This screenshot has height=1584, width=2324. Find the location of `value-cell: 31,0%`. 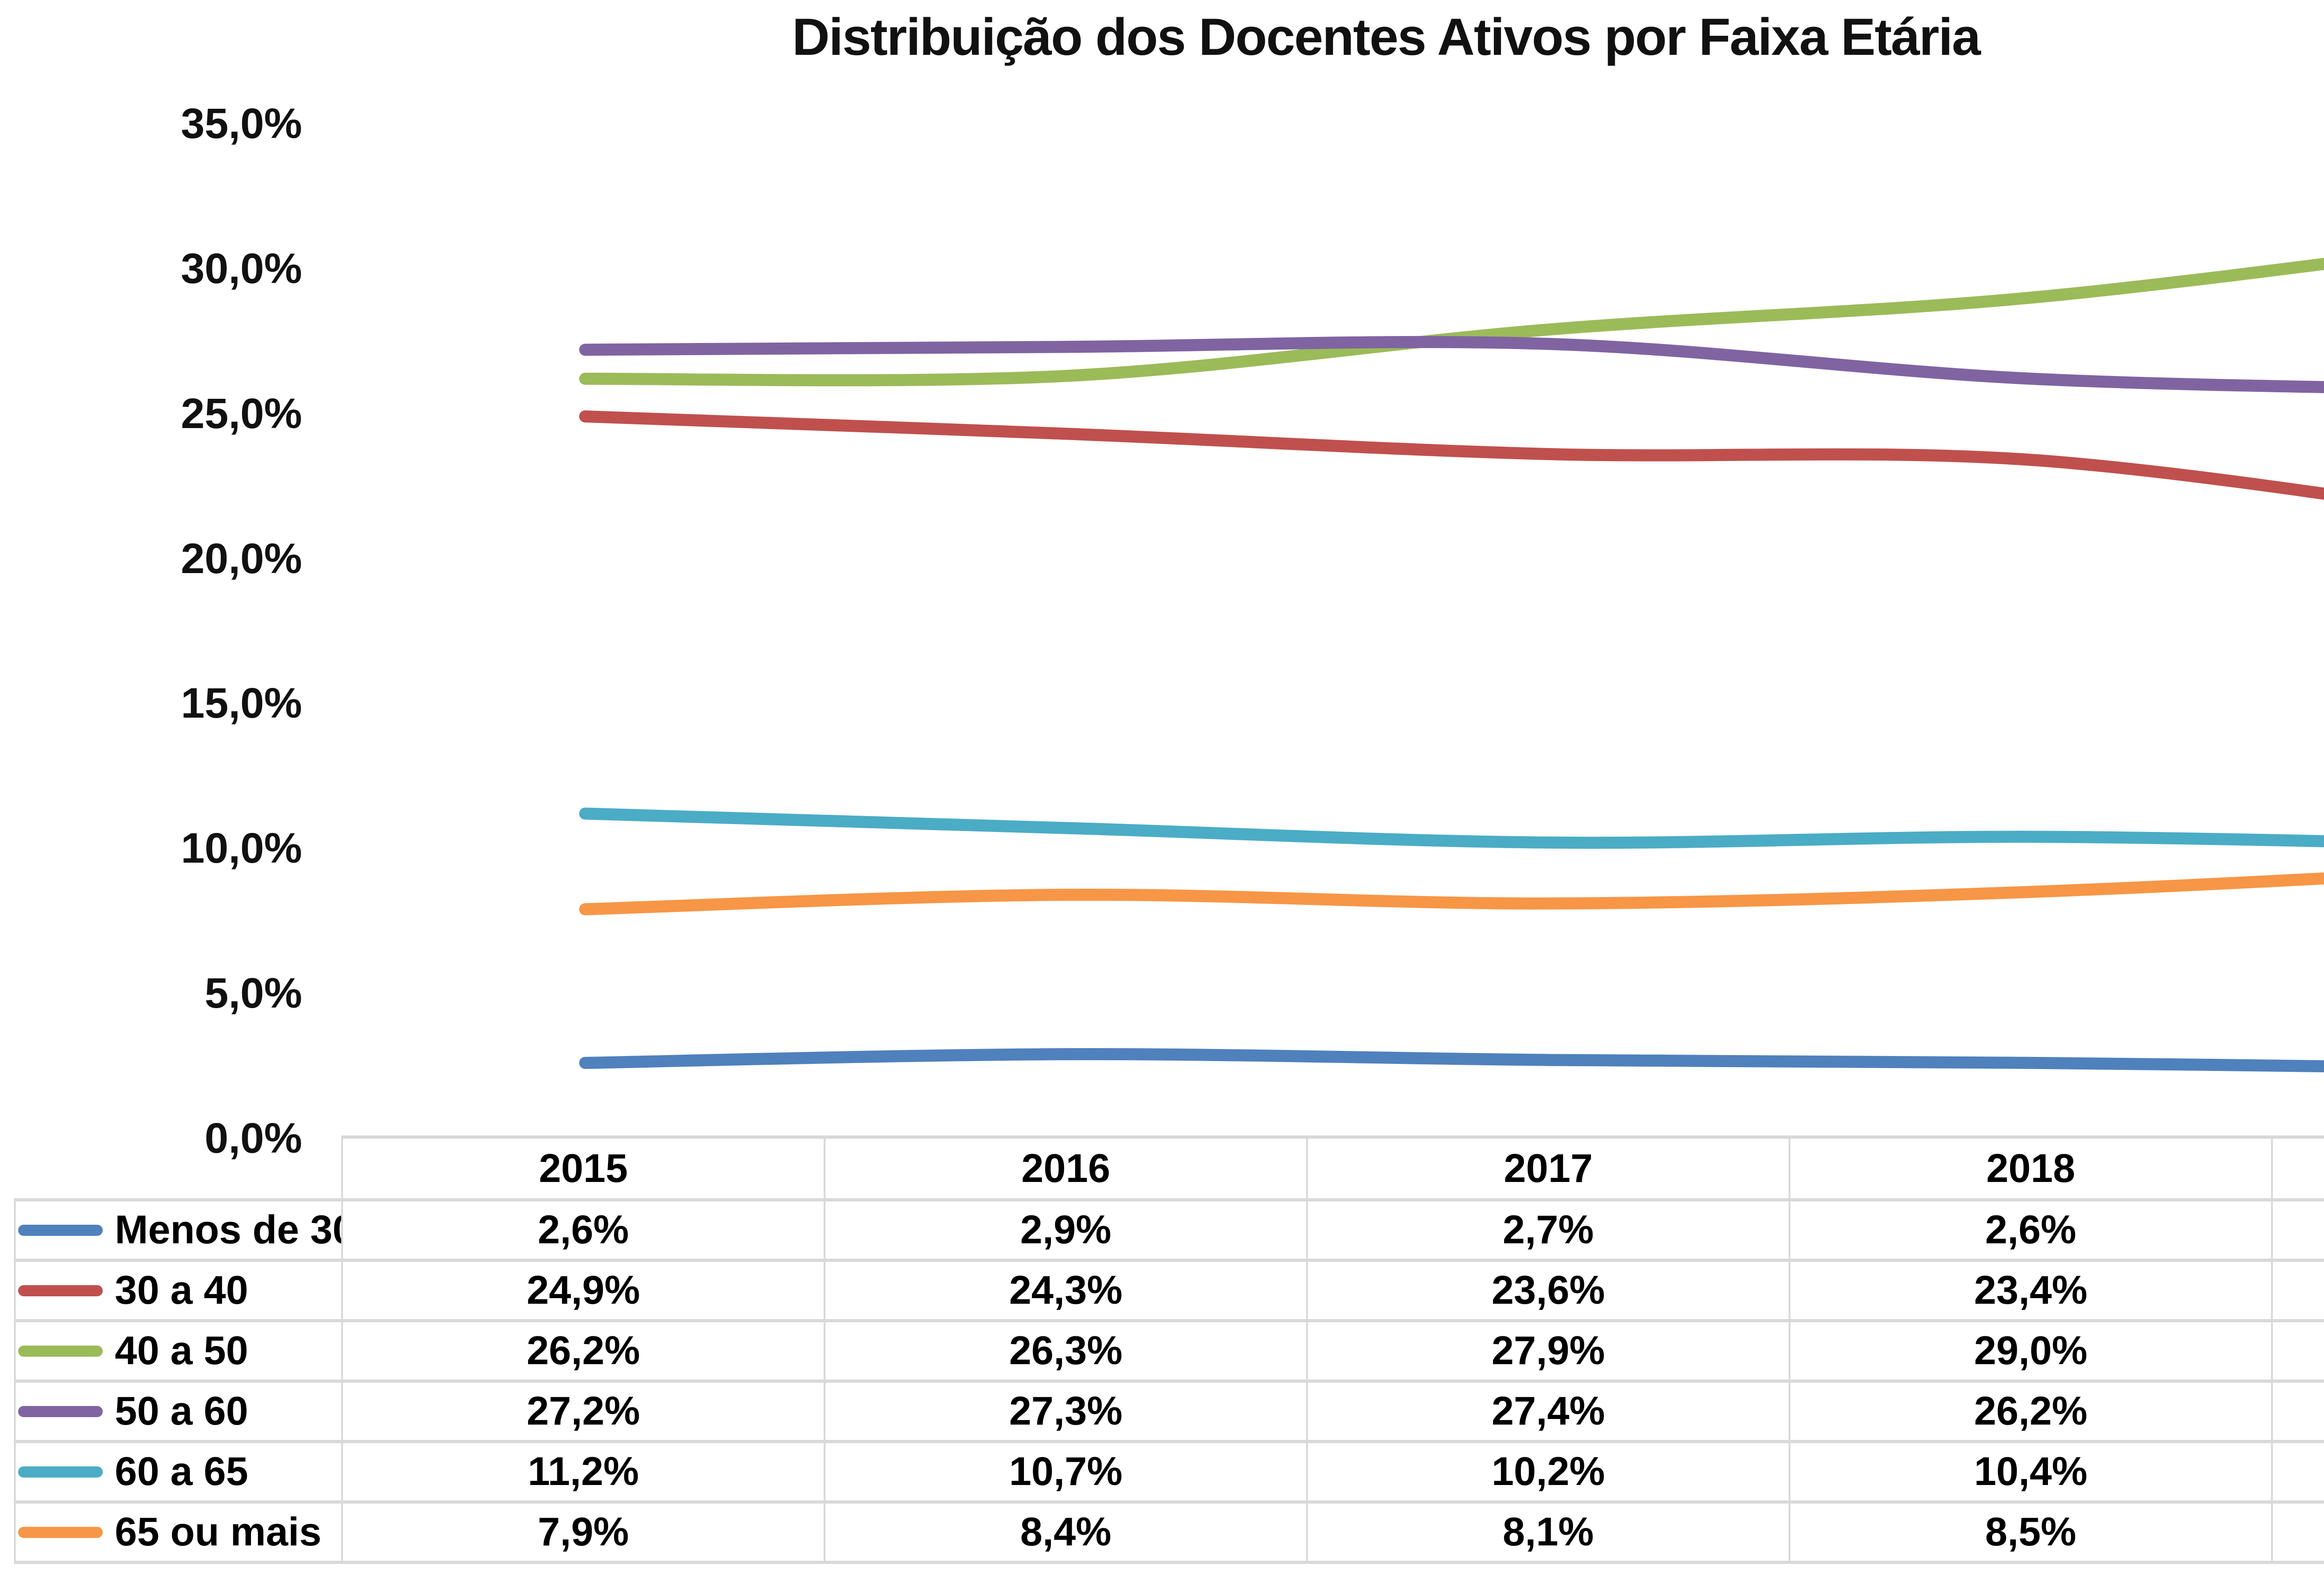

value-cell: 31,0% is located at coordinates (2298, 1352).